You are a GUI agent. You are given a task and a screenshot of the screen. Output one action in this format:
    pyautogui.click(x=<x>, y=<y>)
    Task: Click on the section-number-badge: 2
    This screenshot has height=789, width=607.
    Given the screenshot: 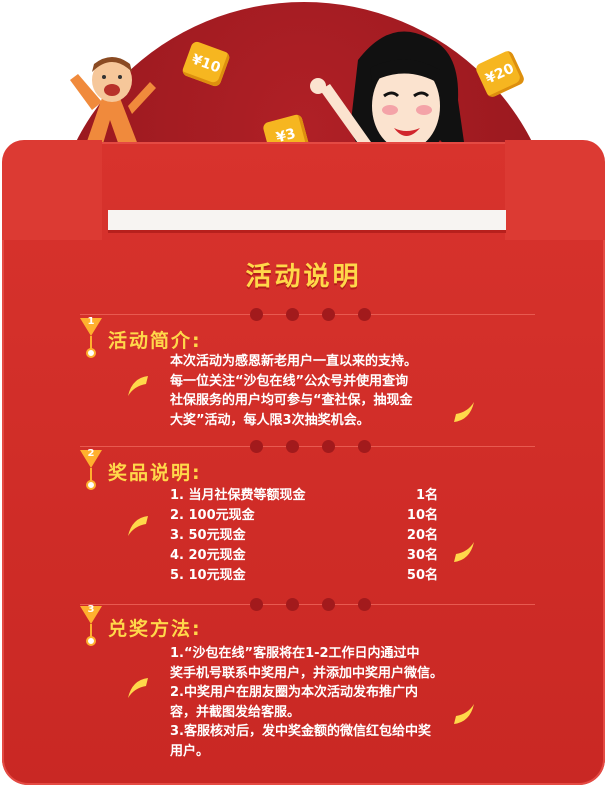 What is the action you would take?
    pyautogui.click(x=91, y=469)
    